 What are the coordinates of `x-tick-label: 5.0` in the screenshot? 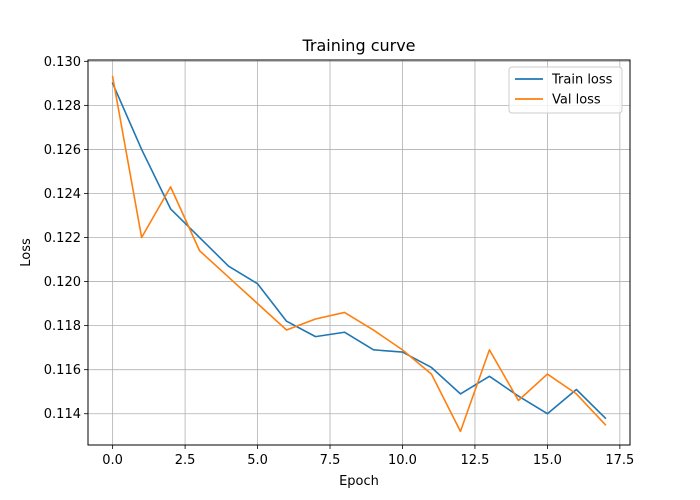 It's located at (257, 460).